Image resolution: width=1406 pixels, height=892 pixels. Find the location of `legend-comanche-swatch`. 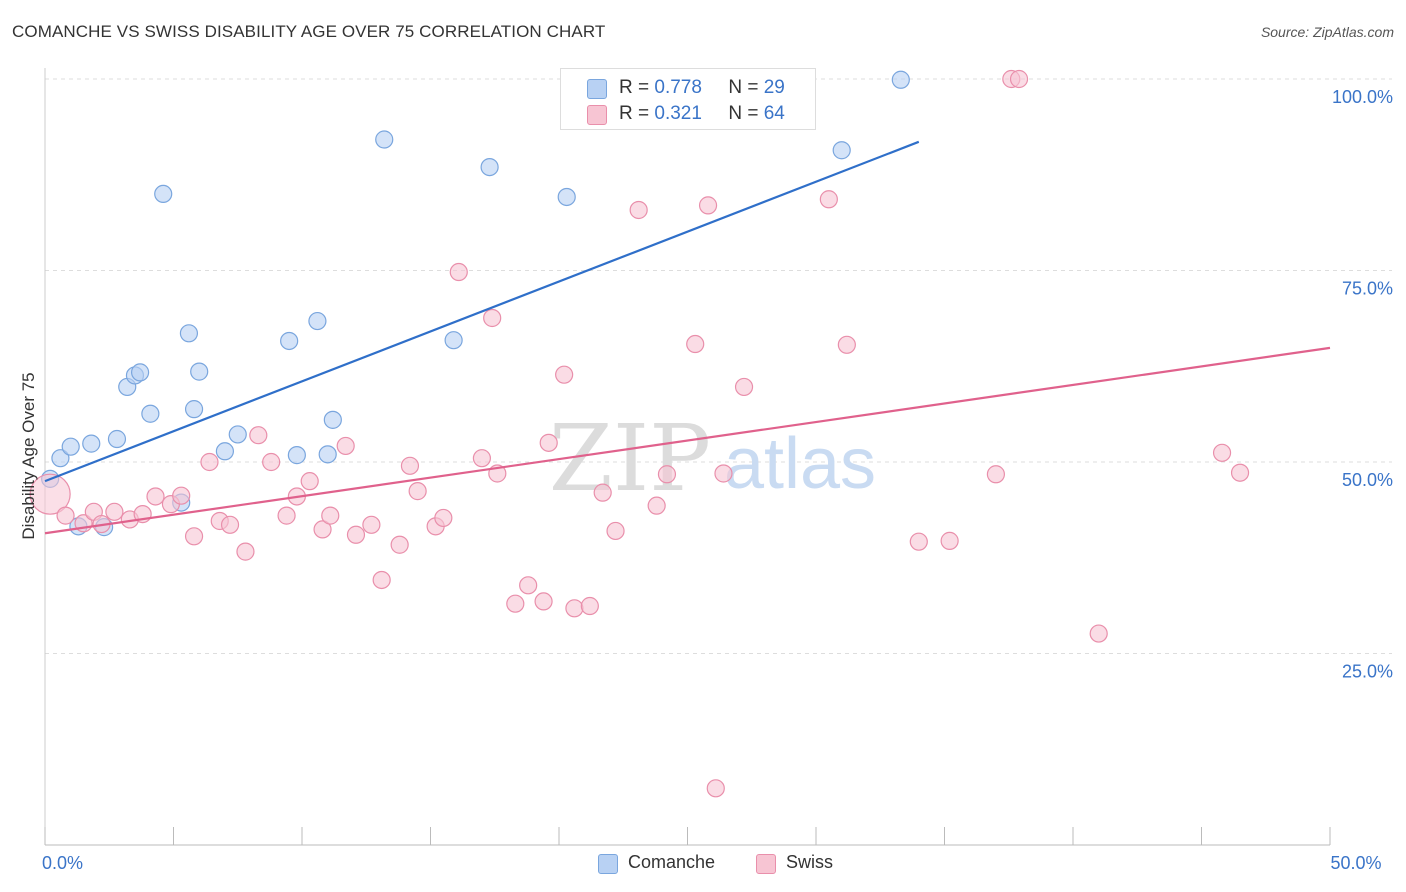

legend-comanche-swatch is located at coordinates (608, 864).